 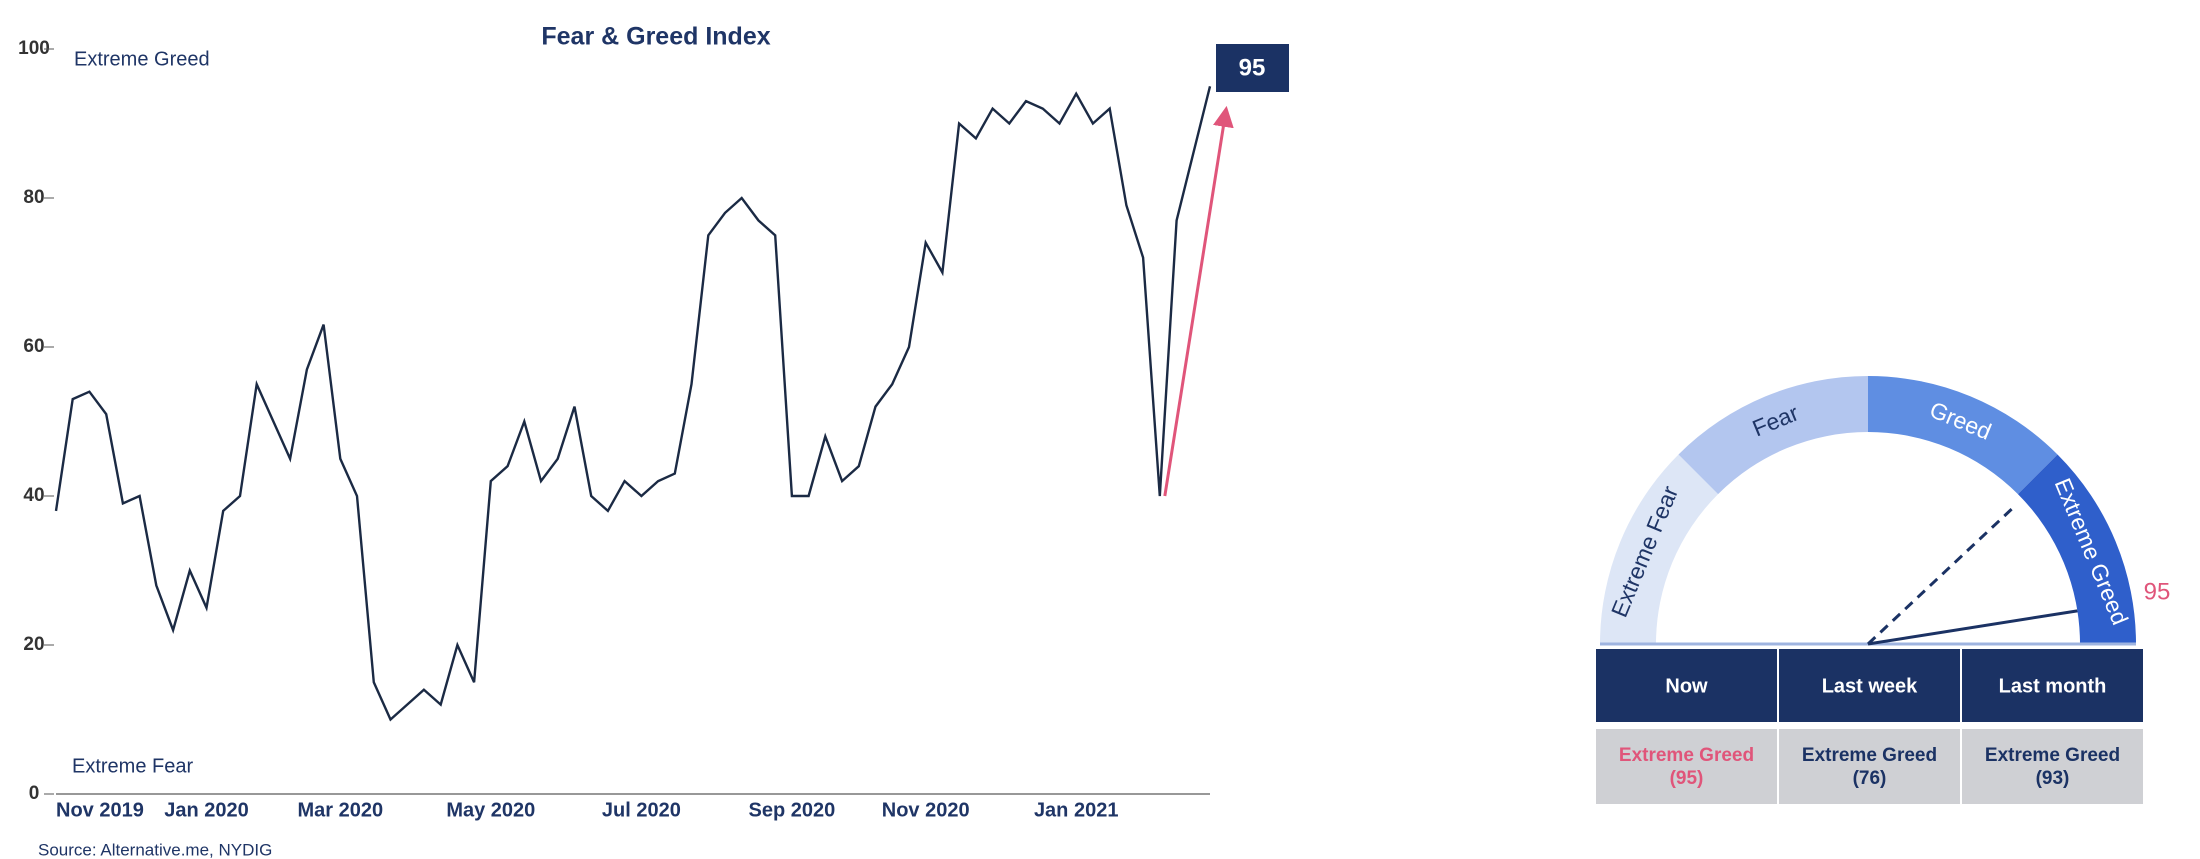 I want to click on y-tick-label: 100, so click(x=34, y=48).